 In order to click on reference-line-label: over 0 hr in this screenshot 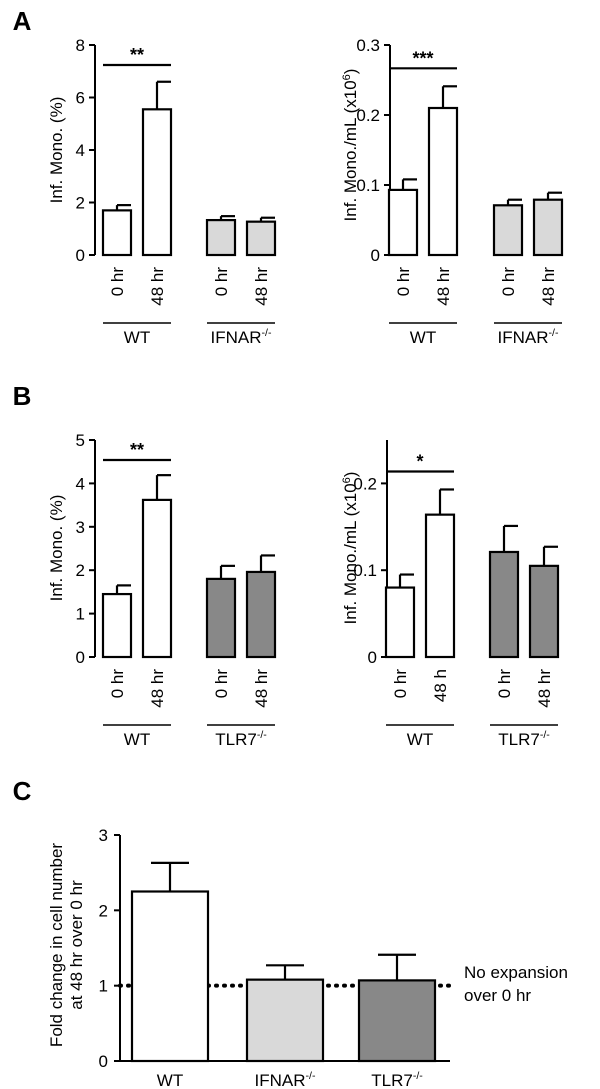, I will do `click(497, 995)`.